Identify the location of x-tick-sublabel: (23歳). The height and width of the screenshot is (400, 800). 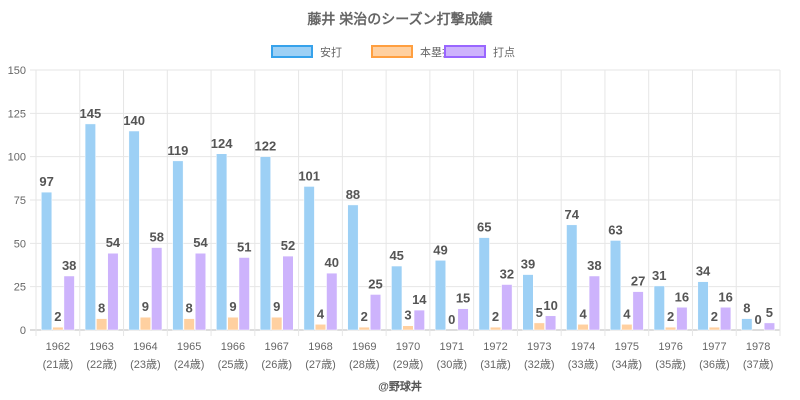
(145, 364).